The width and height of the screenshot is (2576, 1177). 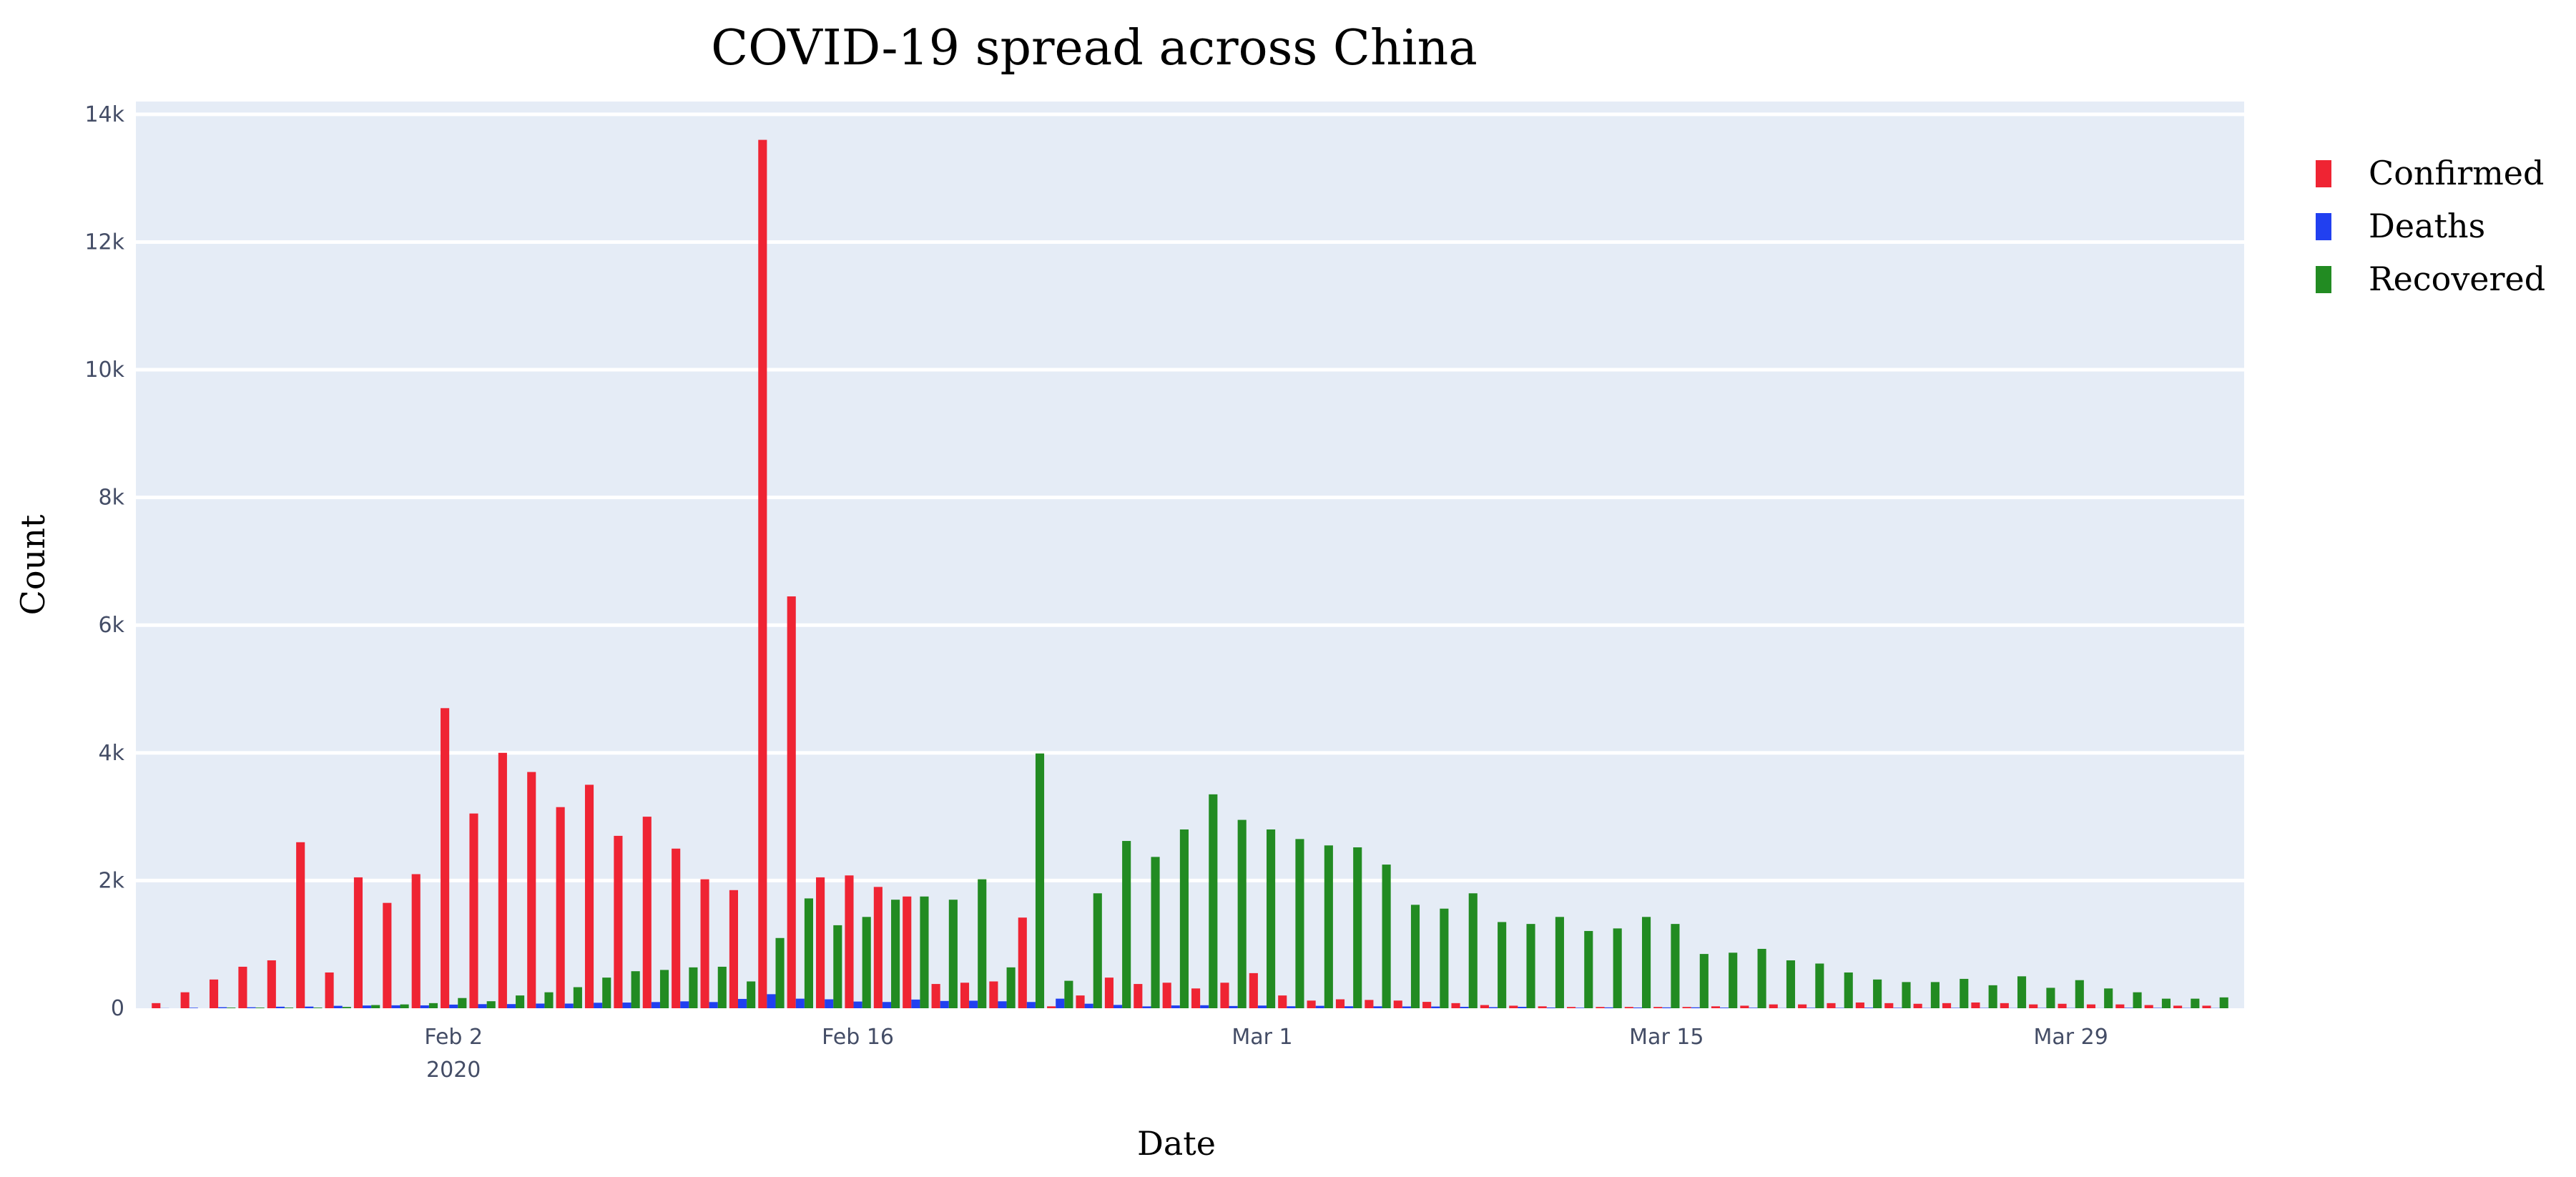 What do you see at coordinates (112, 498) in the screenshot?
I see `y-tick-label: 8k` at bounding box center [112, 498].